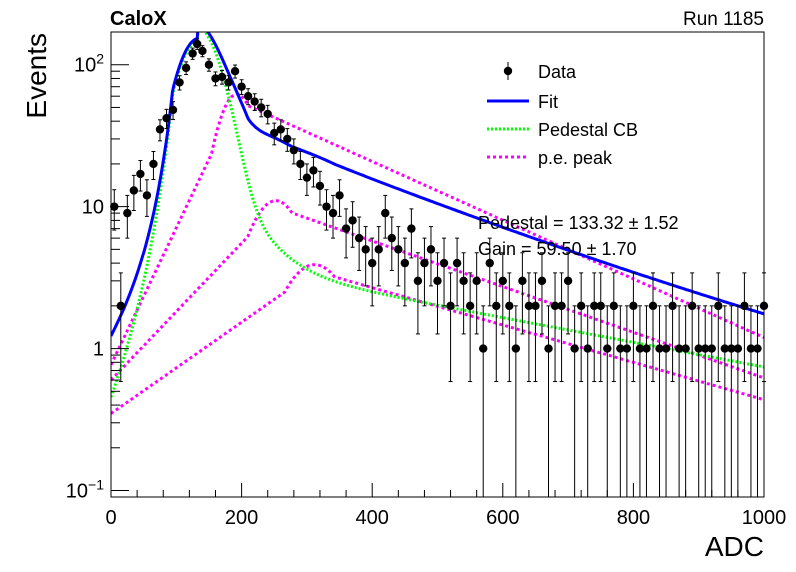 The image size is (796, 572). Describe the element at coordinates (36, 76) in the screenshot. I see `y-axis-title: Events` at that location.